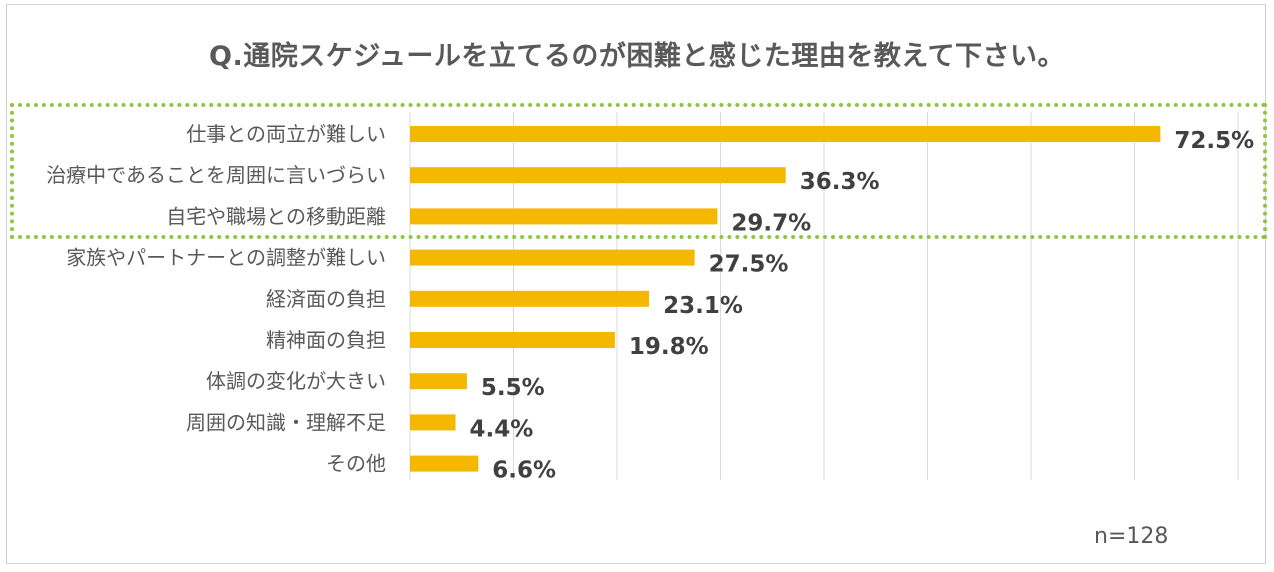  What do you see at coordinates (703, 306) in the screenshot?
I see `value-label: 23.1%` at bounding box center [703, 306].